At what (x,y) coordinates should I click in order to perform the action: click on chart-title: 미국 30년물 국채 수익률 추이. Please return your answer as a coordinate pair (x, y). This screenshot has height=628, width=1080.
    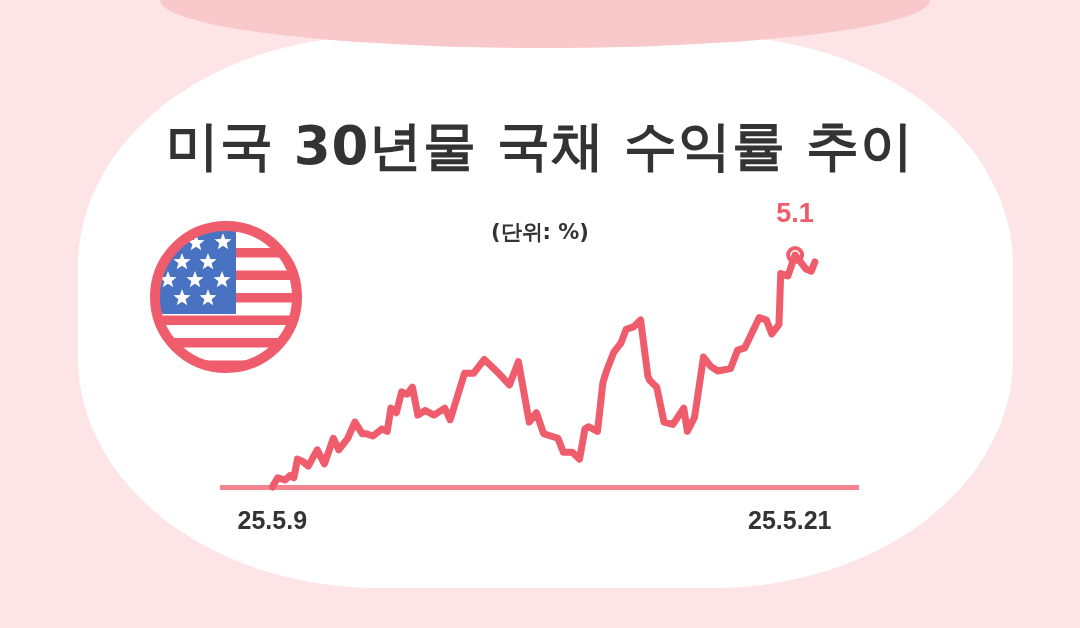
    Looking at the image, I should click on (540, 146).